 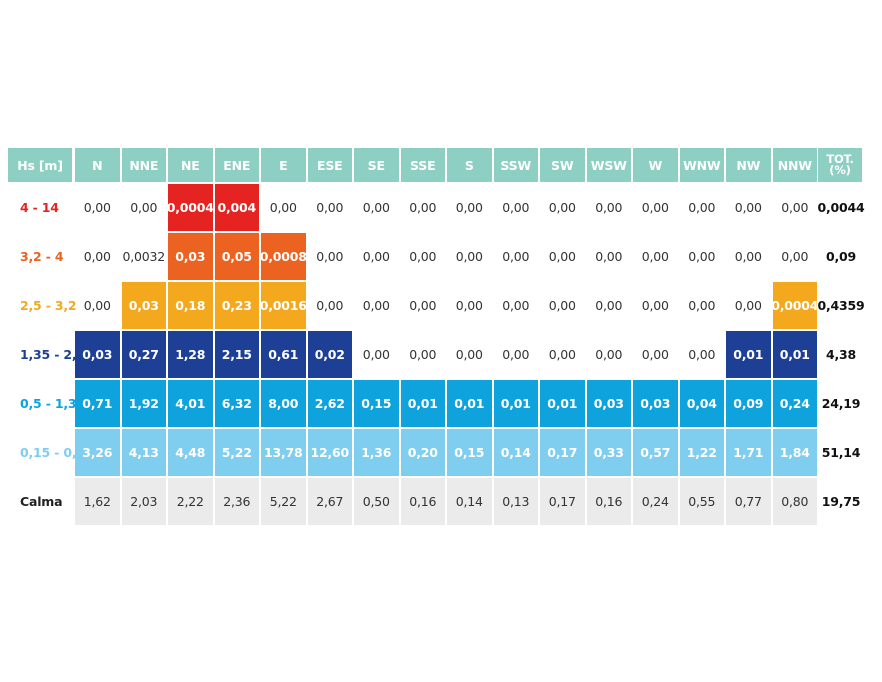 I want to click on header-direction-nw: NW, so click(x=748, y=165).